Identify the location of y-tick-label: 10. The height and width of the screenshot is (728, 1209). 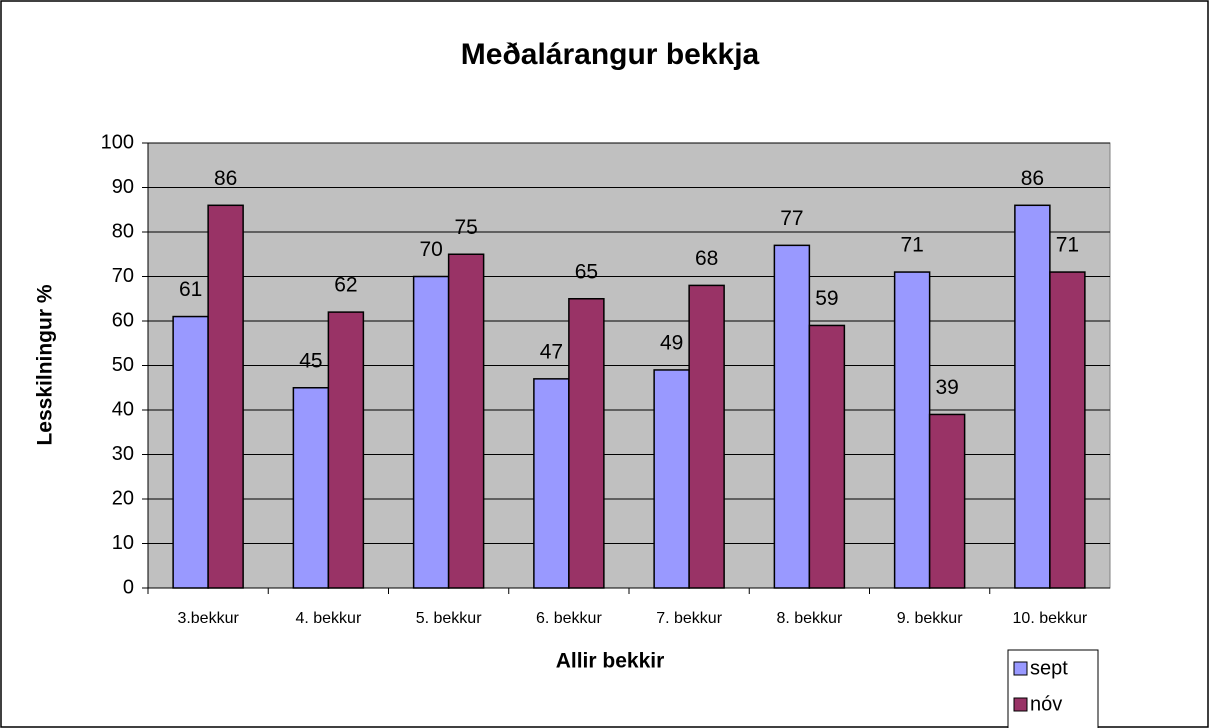
(123, 543).